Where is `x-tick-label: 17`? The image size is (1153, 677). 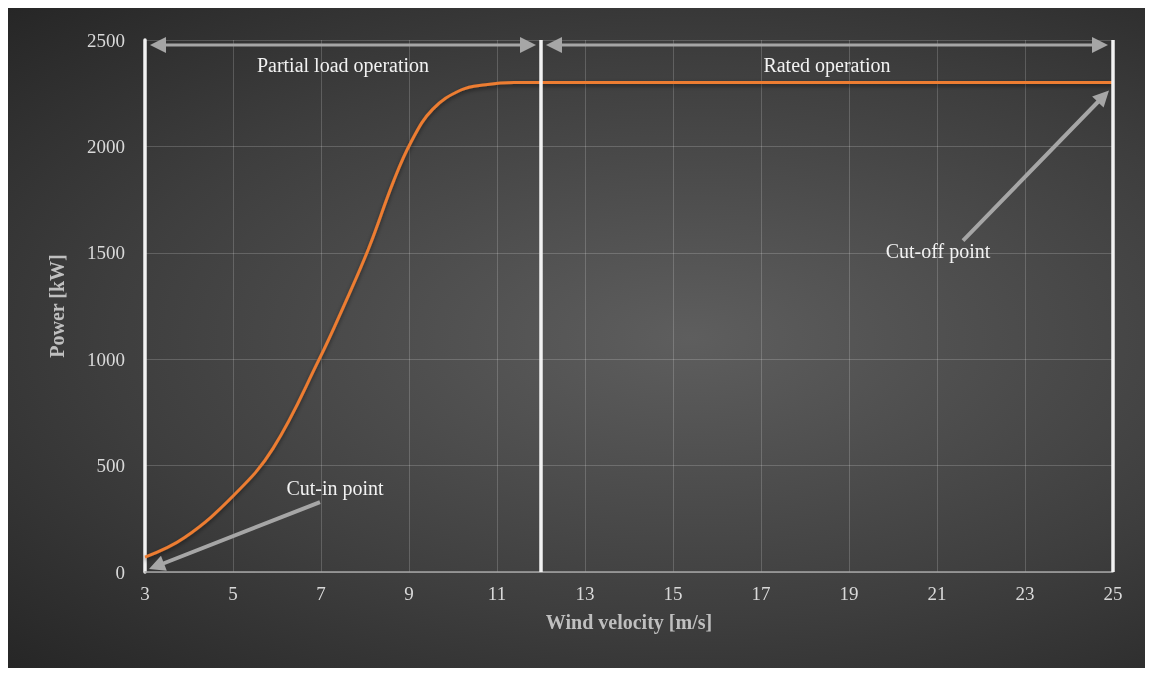 x-tick-label: 17 is located at coordinates (761, 593).